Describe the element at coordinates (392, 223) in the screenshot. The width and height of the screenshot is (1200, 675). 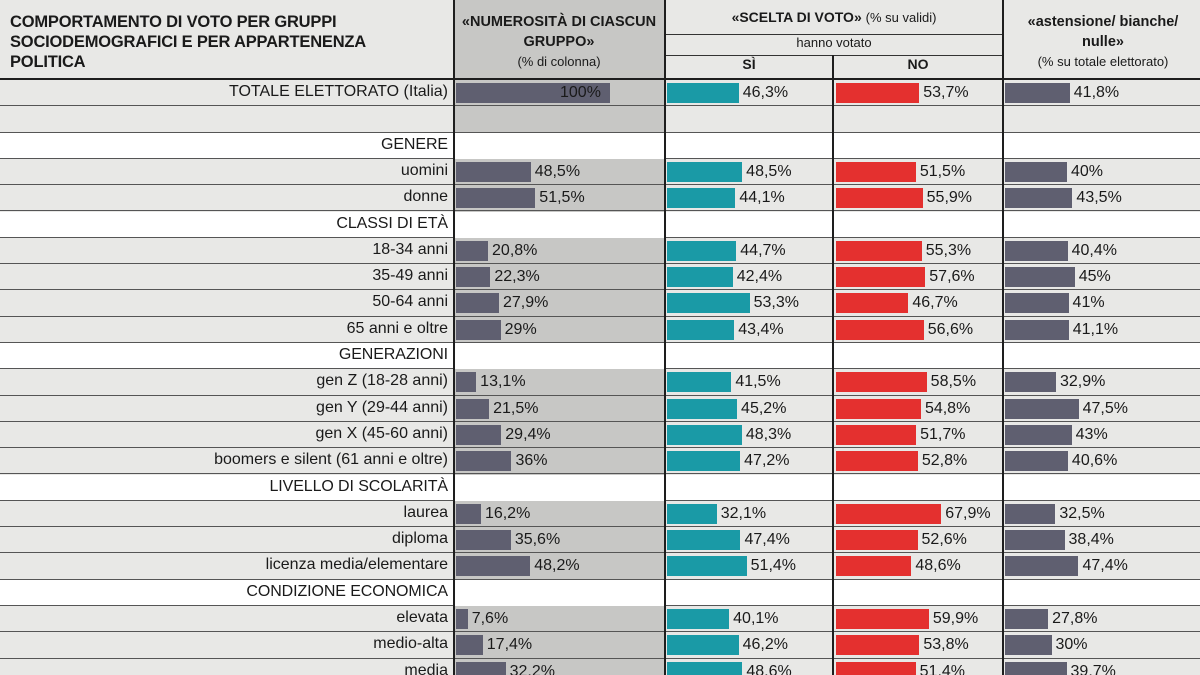
I see `section-label: CLASSI DI ETÀ` at that location.